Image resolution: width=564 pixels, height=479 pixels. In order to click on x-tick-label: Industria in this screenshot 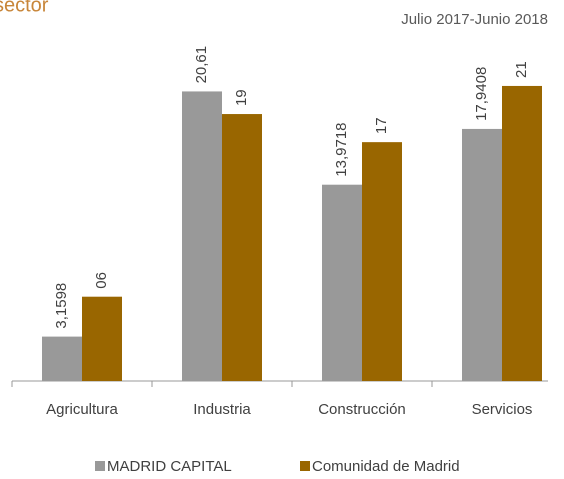, I will do `click(222, 409)`.